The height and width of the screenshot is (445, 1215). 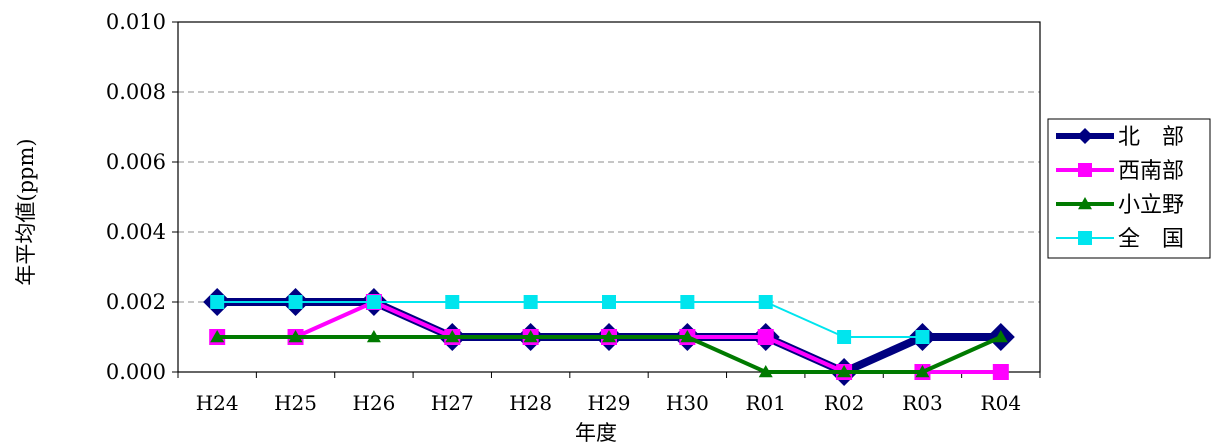 What do you see at coordinates (687, 403) in the screenshot?
I see `x-tick-label: H30` at bounding box center [687, 403].